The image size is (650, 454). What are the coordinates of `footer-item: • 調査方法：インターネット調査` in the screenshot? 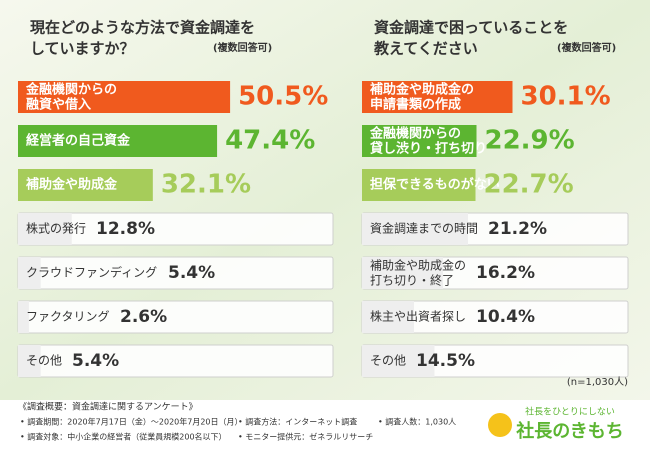 It's located at (297, 422).